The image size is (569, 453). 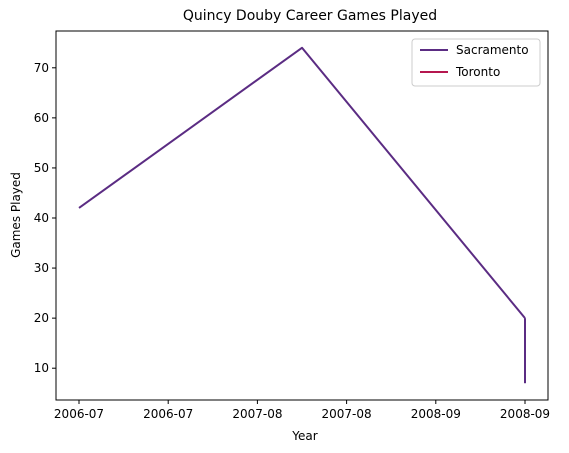 What do you see at coordinates (476, 62) in the screenshot?
I see `legend: Sacramento Toronto` at bounding box center [476, 62].